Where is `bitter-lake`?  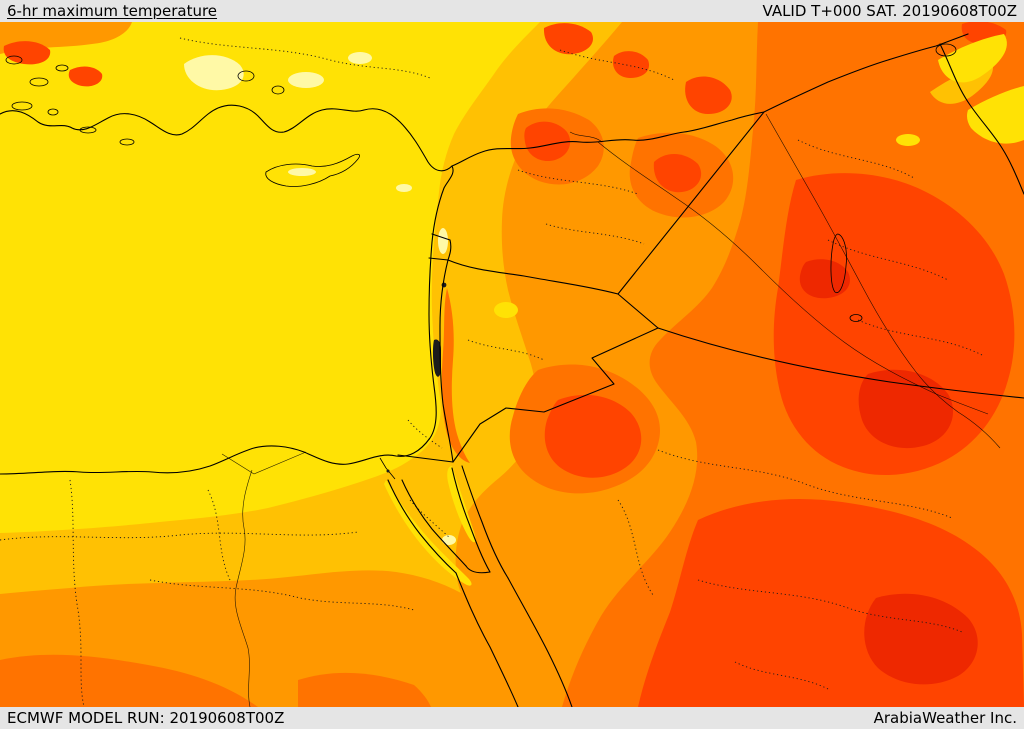
bitter-lake is located at coordinates (388, 471).